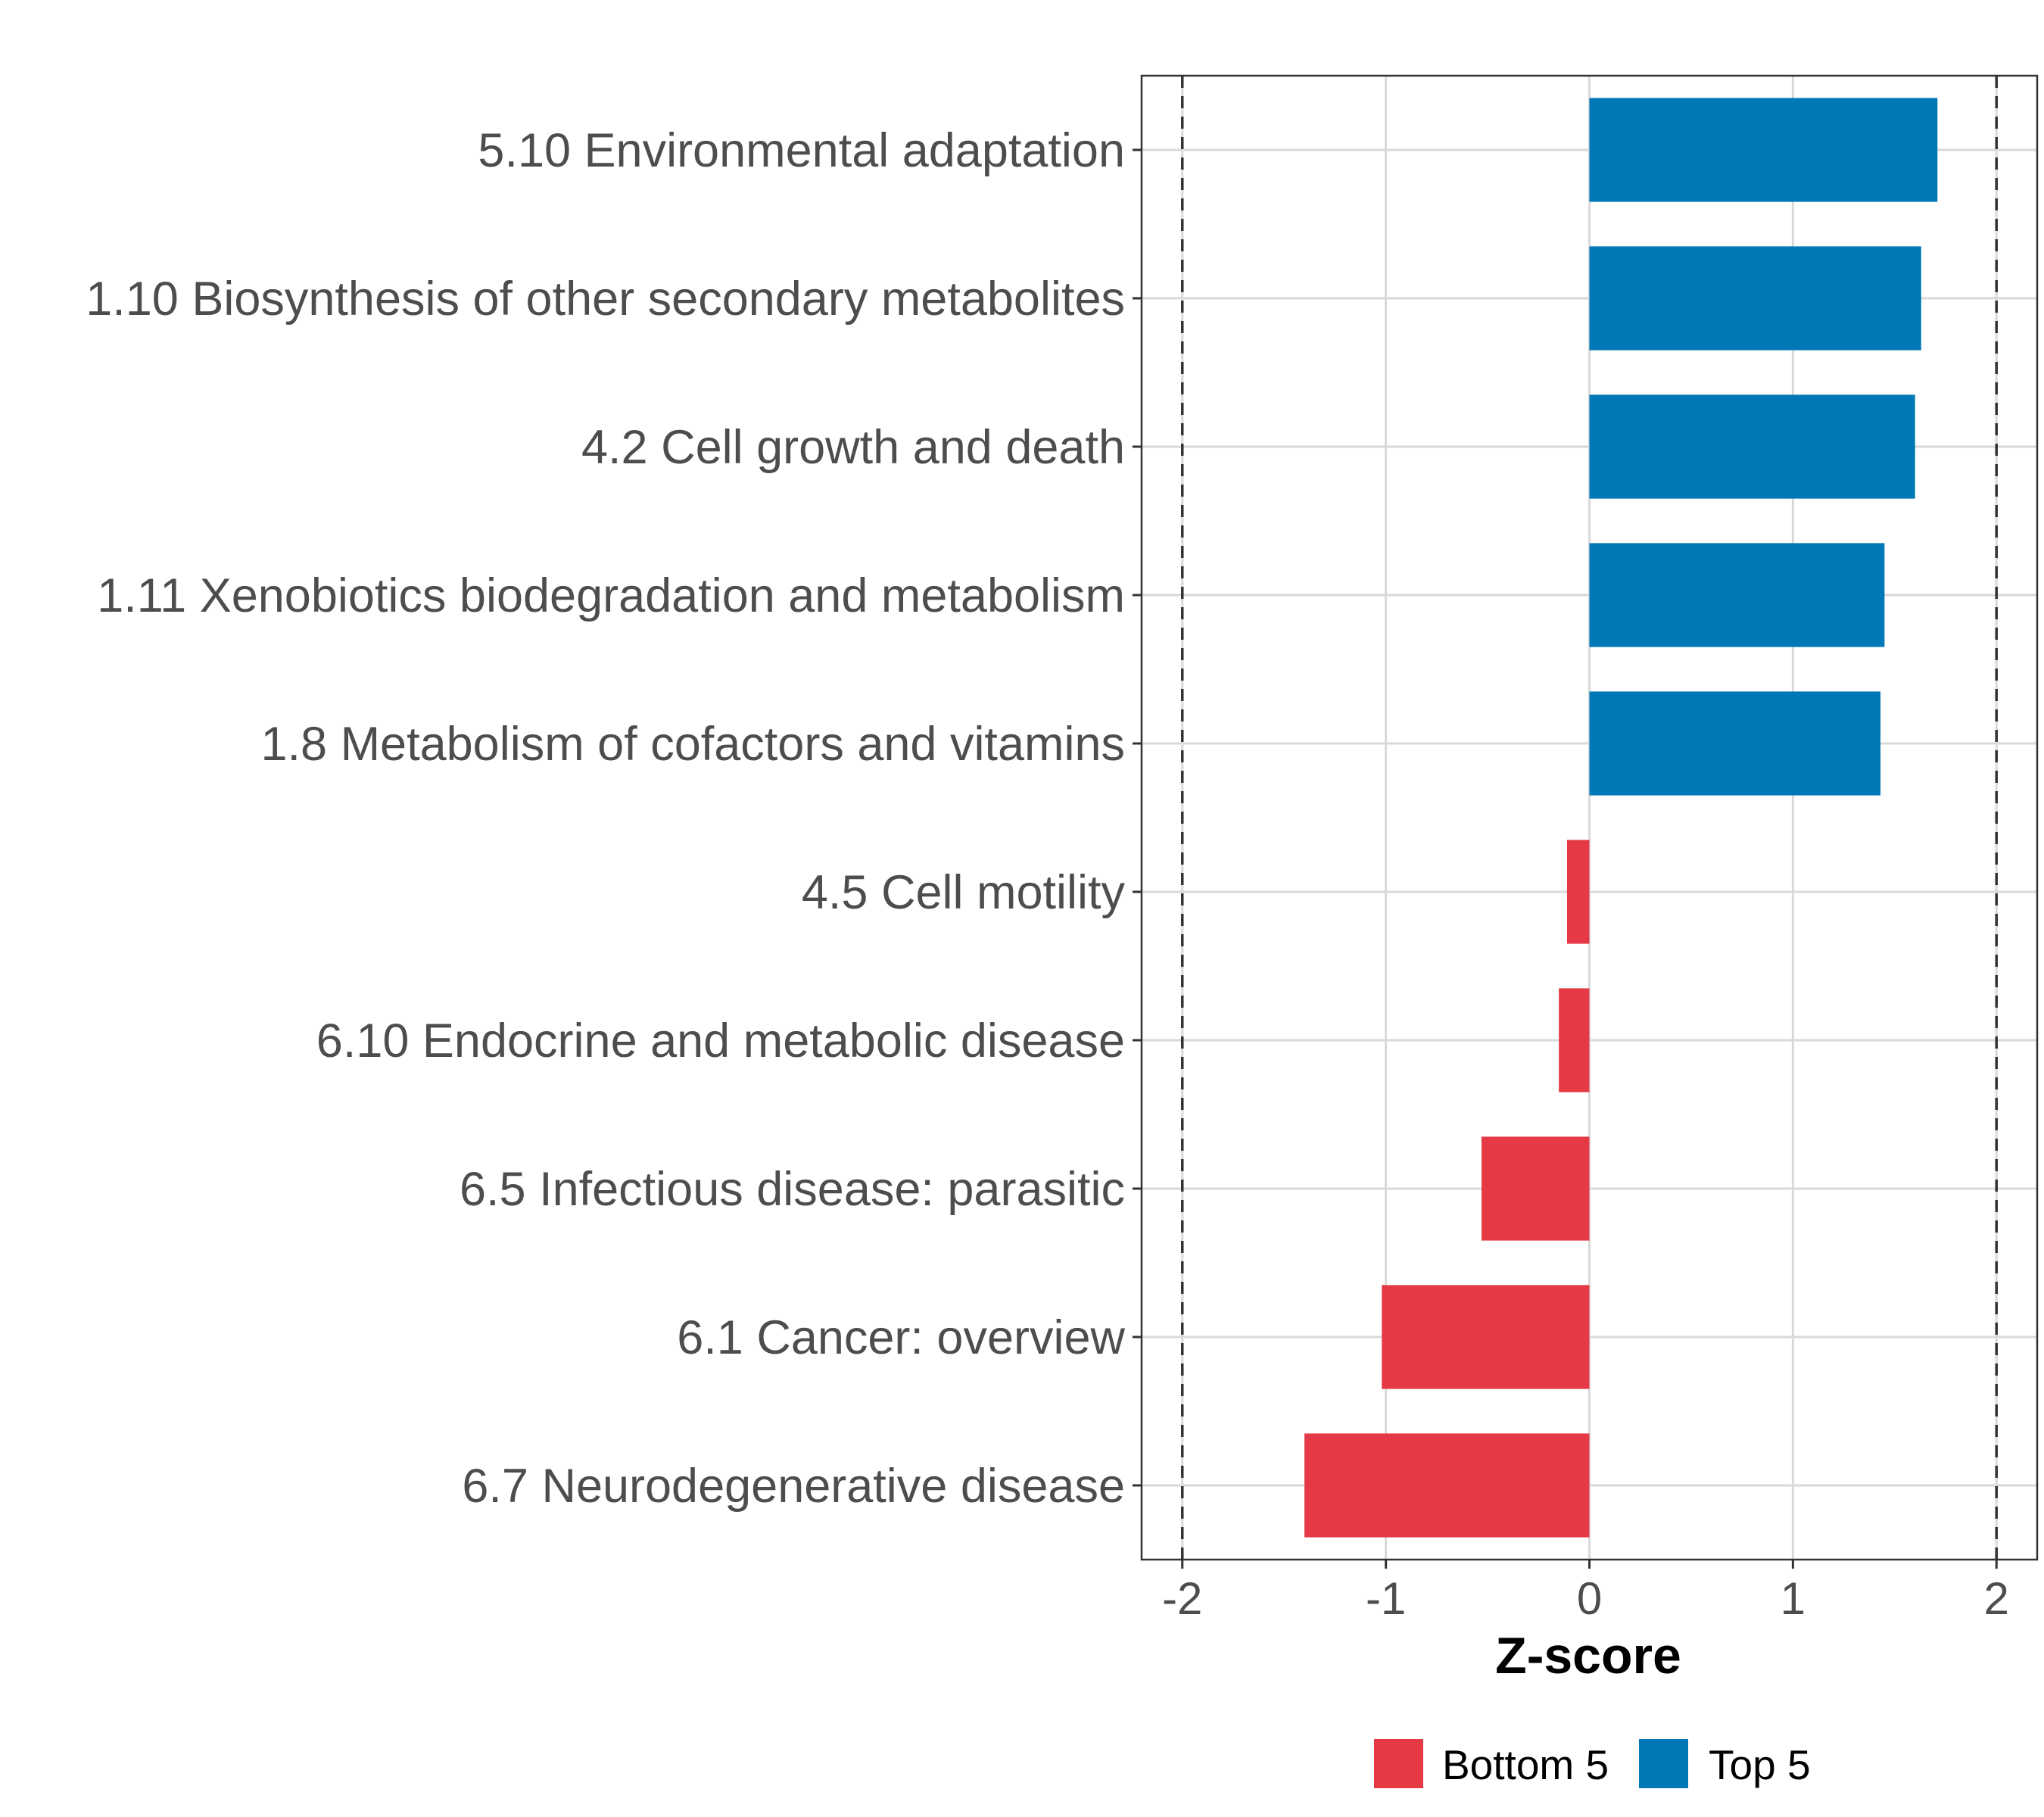  Describe the element at coordinates (1737, 595) in the screenshot. I see `bar-1-11-xenobiotics-biodegradation-and-metabolism` at that location.